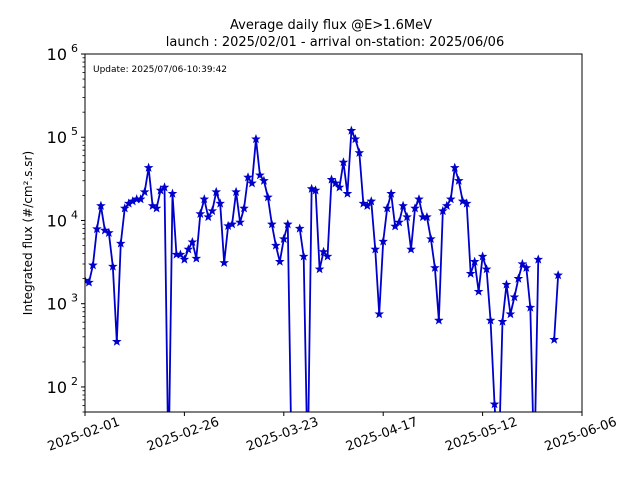 The height and width of the screenshot is (480, 640). I want to click on x-tick-label: 2025-05-12, so click(481, 435).